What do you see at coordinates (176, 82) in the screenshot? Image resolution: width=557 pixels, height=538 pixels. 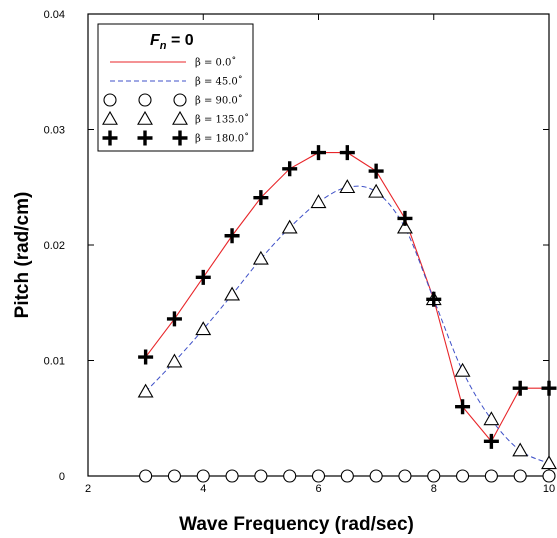 I see `legend-entry: β = 45.0˚` at bounding box center [176, 82].